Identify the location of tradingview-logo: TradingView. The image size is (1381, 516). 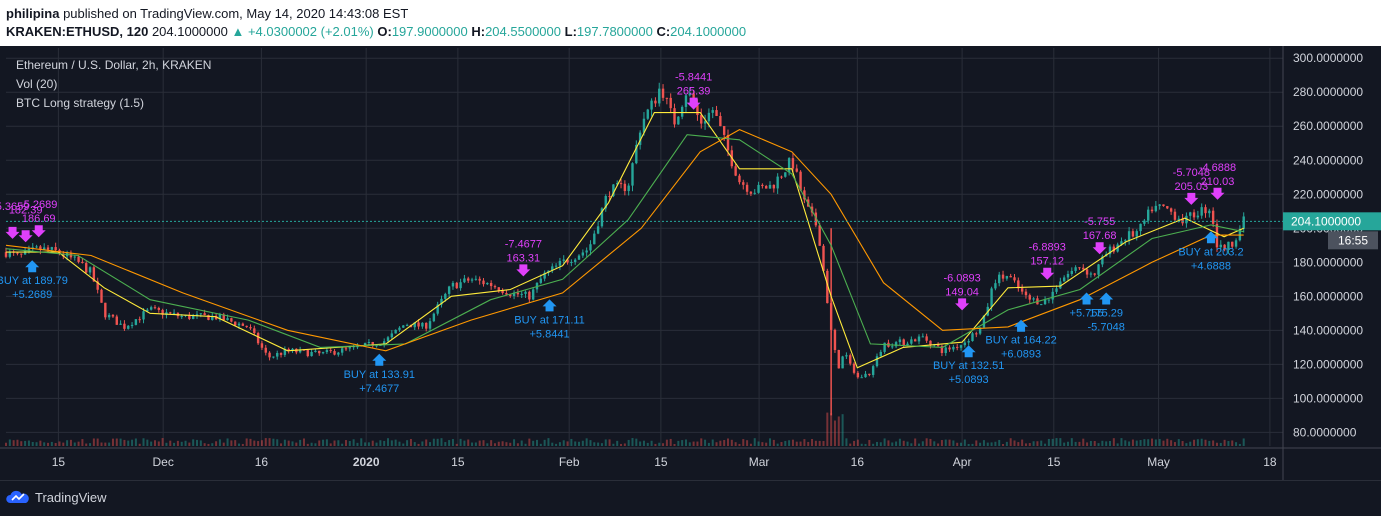
(56, 497).